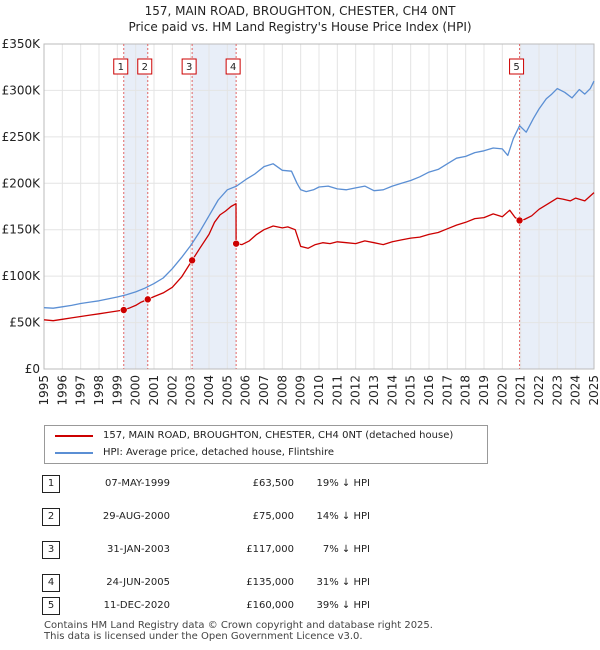  What do you see at coordinates (51, 484) in the screenshot?
I see `sale-number-badge: 1` at bounding box center [51, 484].